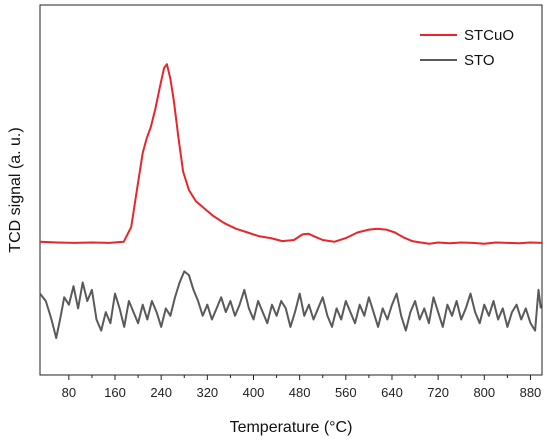 Image resolution: width=550 pixels, height=441 pixels. I want to click on series-line-sto, so click(290, 304).